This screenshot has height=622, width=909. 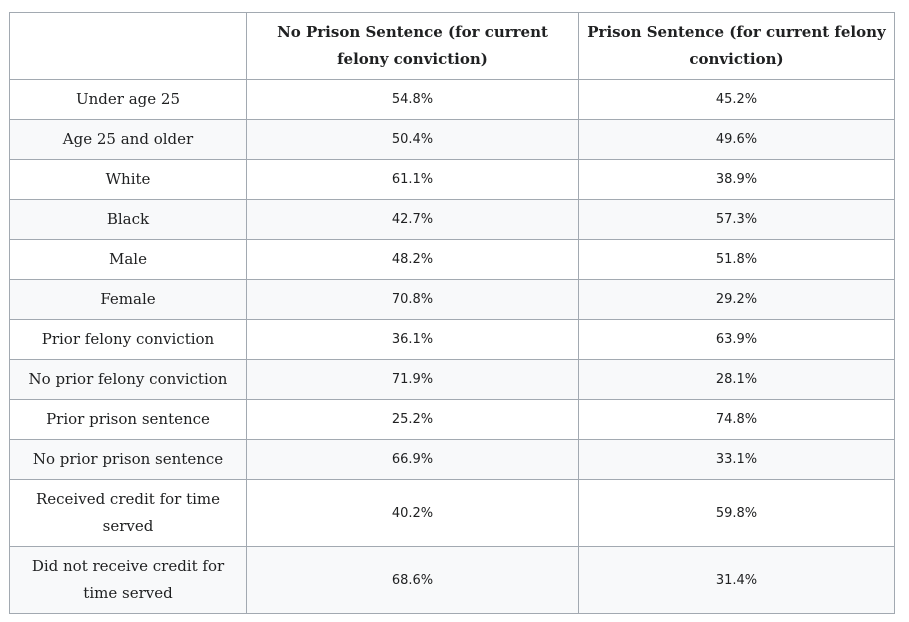 I want to click on prison-value: 38.9%, so click(x=736, y=179).